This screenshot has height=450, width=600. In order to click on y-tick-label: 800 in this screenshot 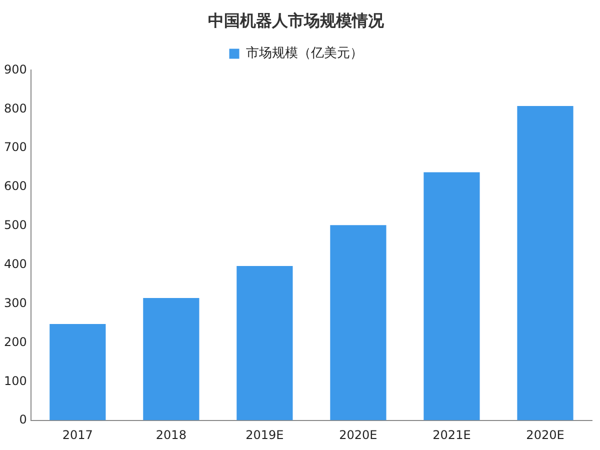, I will do `click(15, 108)`.